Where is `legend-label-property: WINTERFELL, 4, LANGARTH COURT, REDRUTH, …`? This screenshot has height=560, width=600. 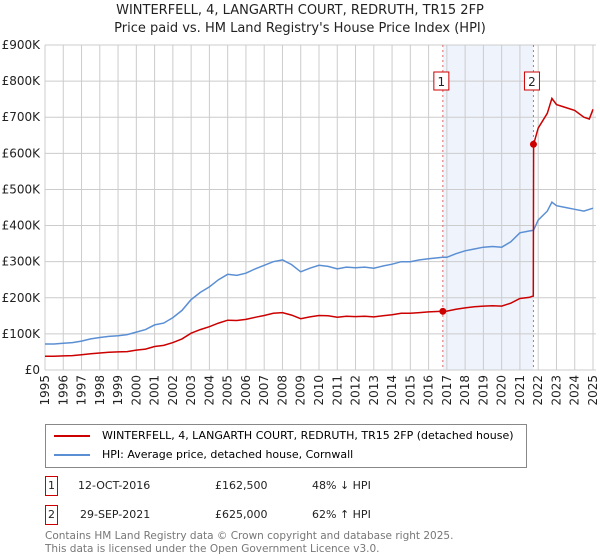 legend-label-property: WINTERFELL, 4, LANGARTH COURT, REDRUTH, … is located at coordinates (308, 435).